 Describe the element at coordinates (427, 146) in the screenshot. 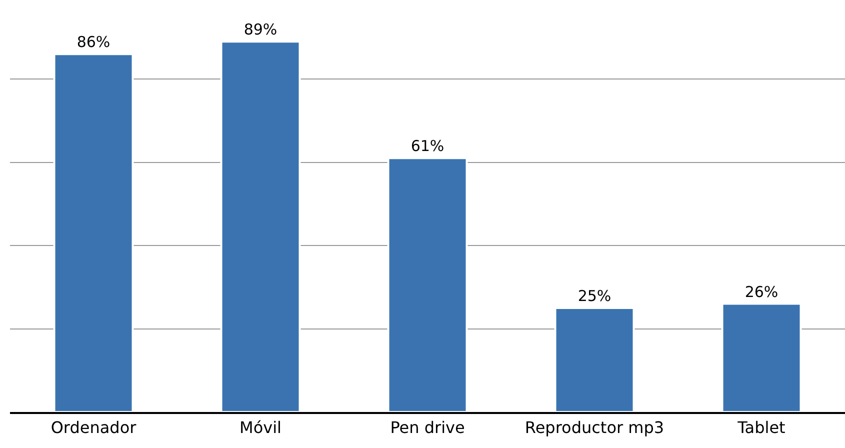

I see `data-label: 61%` at that location.